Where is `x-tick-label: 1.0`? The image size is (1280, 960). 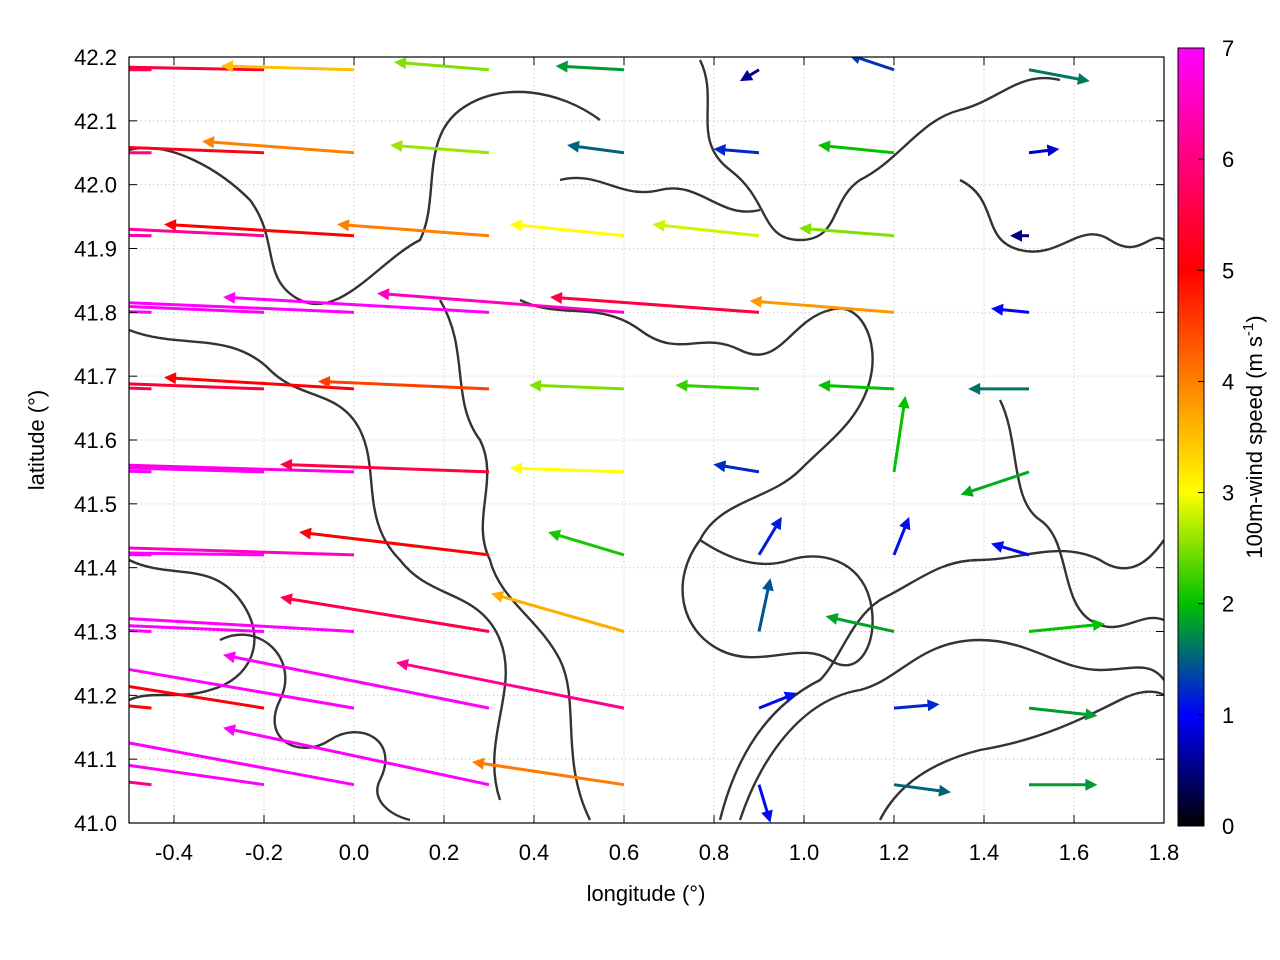
x-tick-label: 1.0 is located at coordinates (804, 852).